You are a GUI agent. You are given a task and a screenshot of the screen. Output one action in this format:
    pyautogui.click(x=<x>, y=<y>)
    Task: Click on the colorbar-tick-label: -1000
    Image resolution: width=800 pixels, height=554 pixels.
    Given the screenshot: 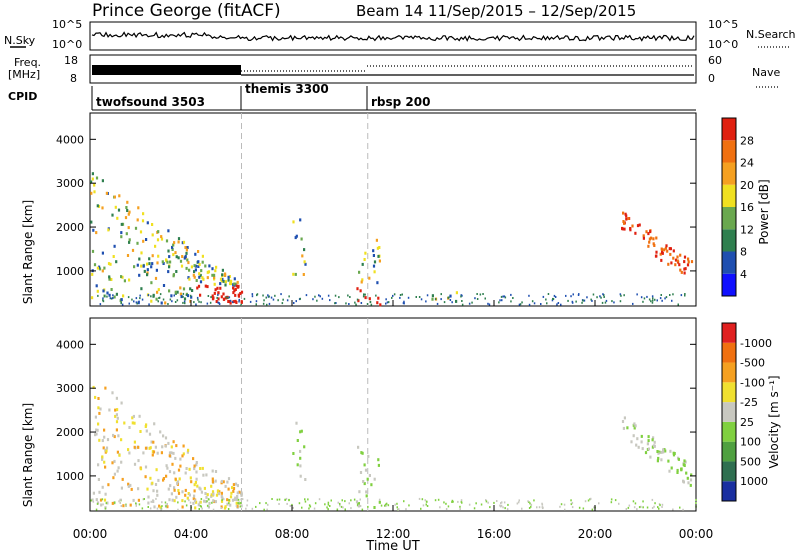 What is the action you would take?
    pyautogui.click(x=756, y=343)
    